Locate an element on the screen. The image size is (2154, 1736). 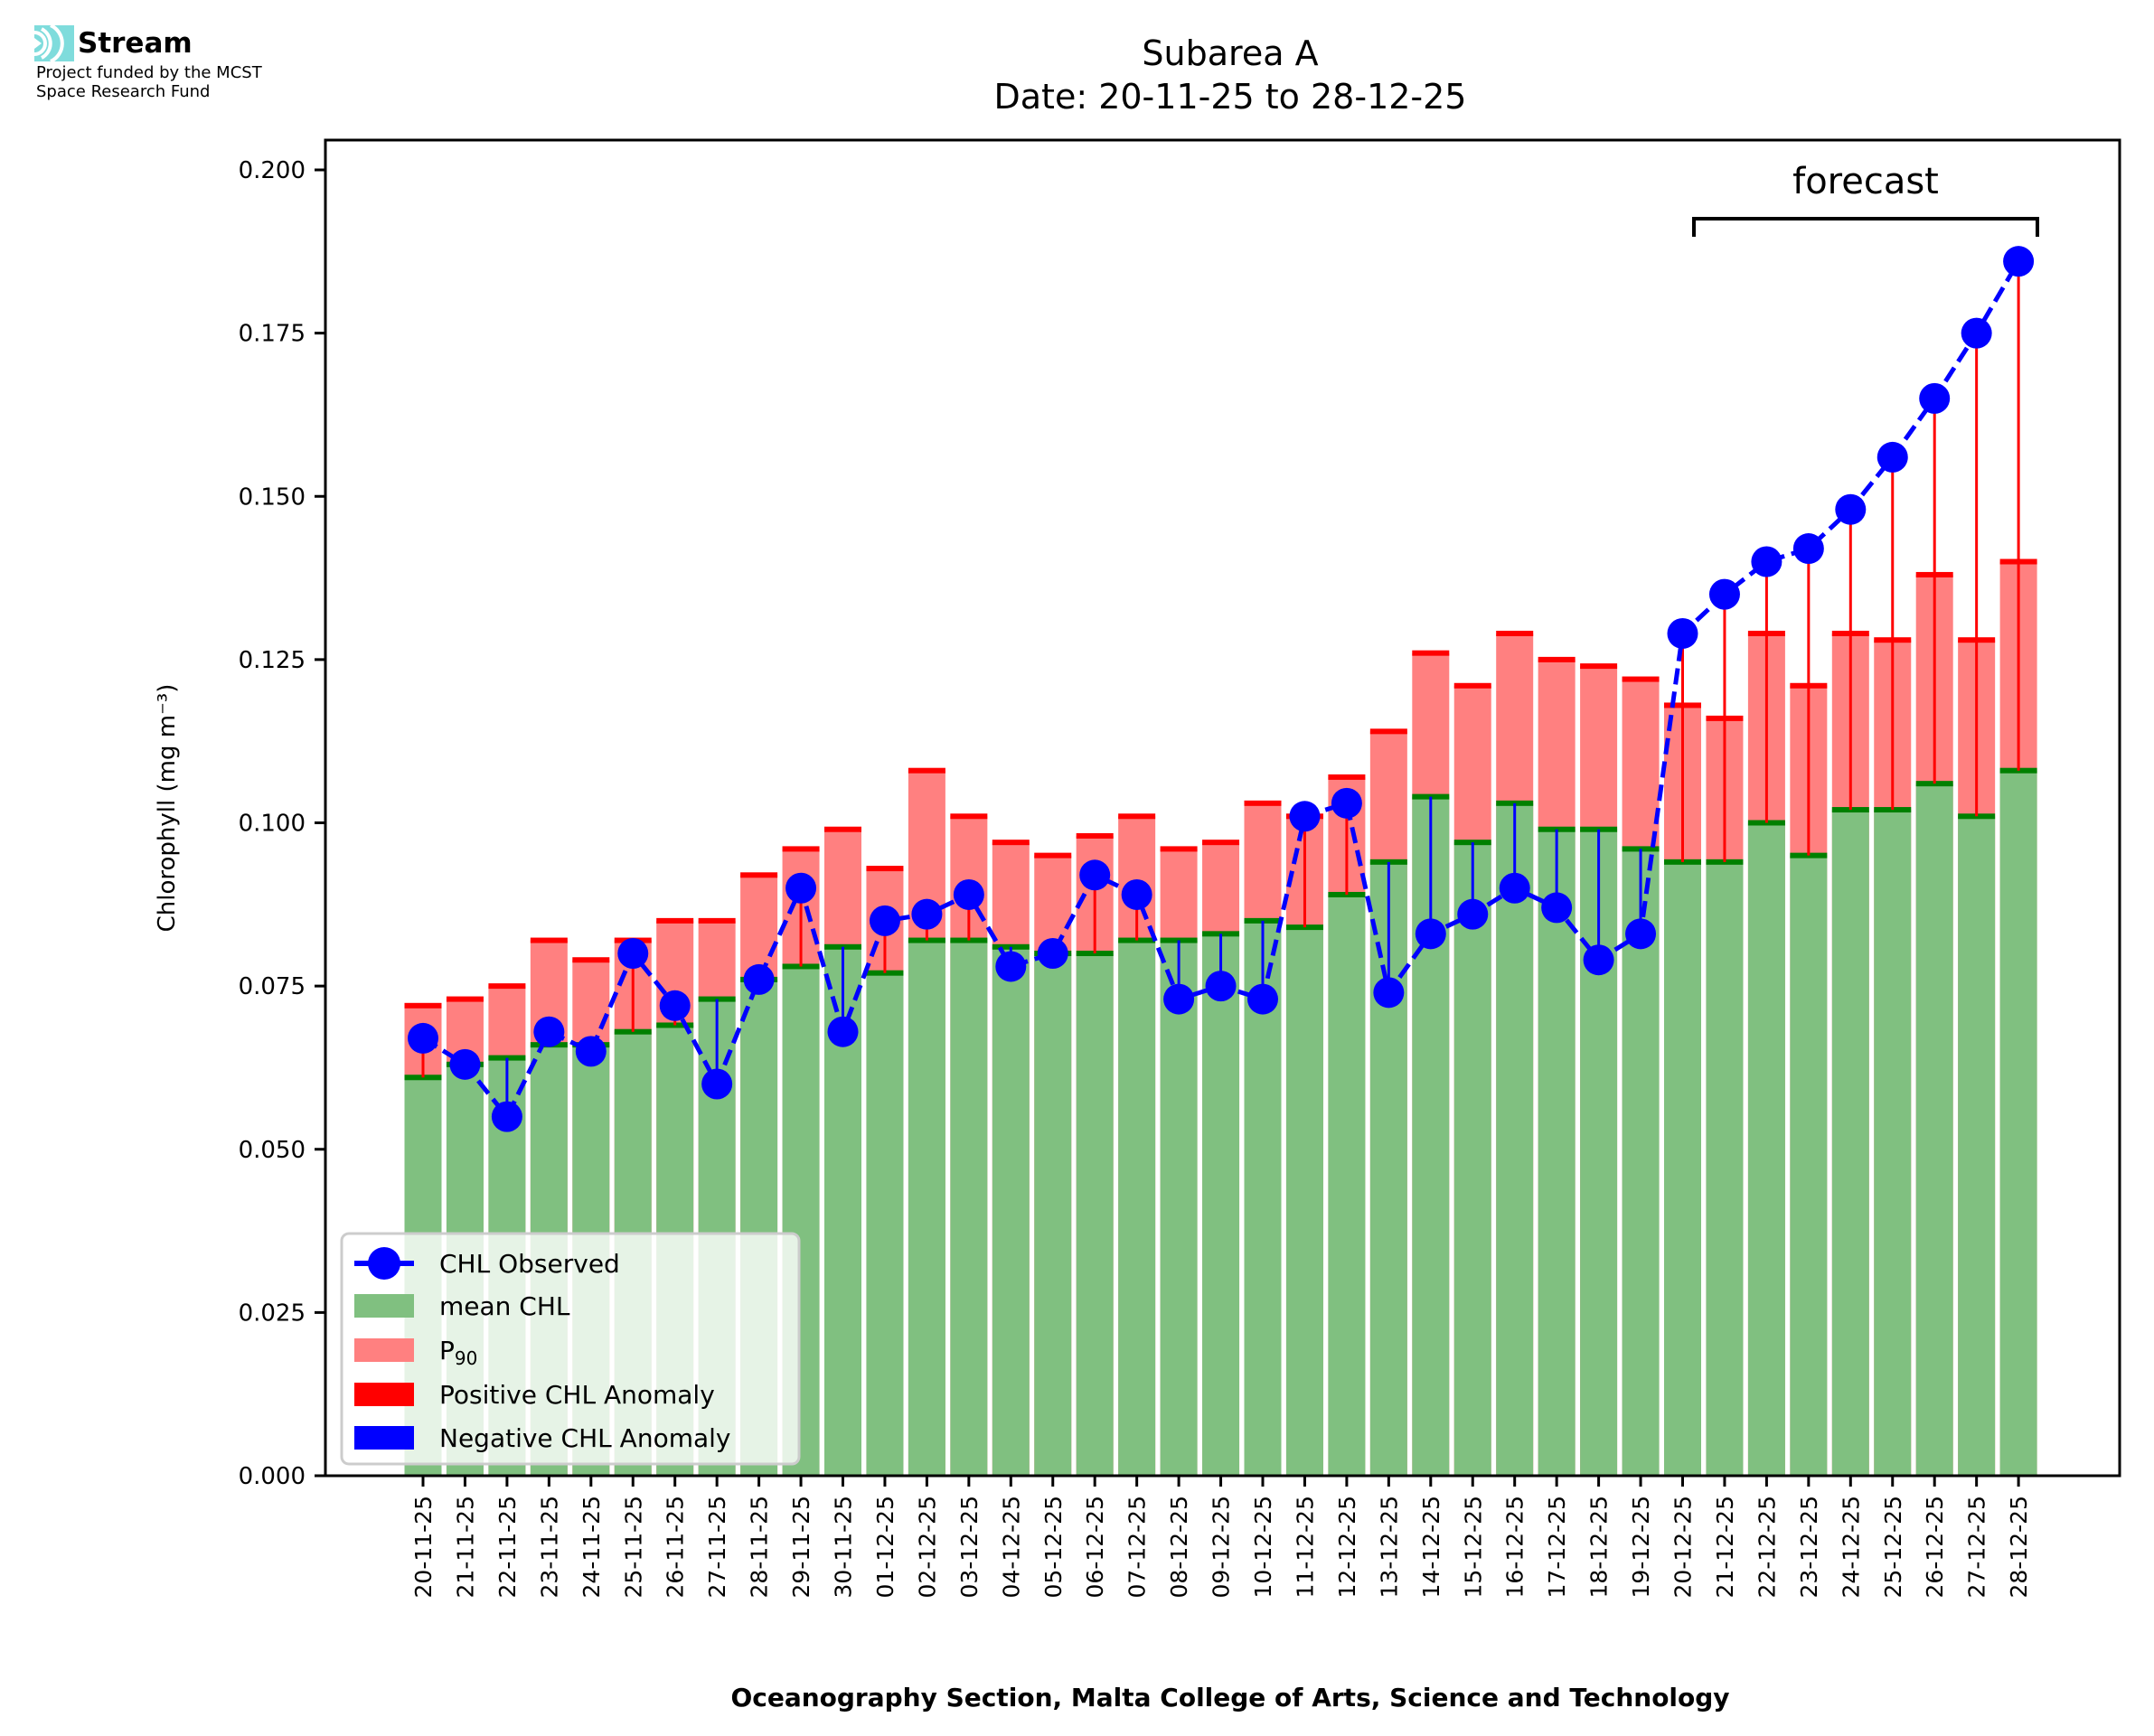
legend-item-mean: mean CHL is located at coordinates (462, 1306).